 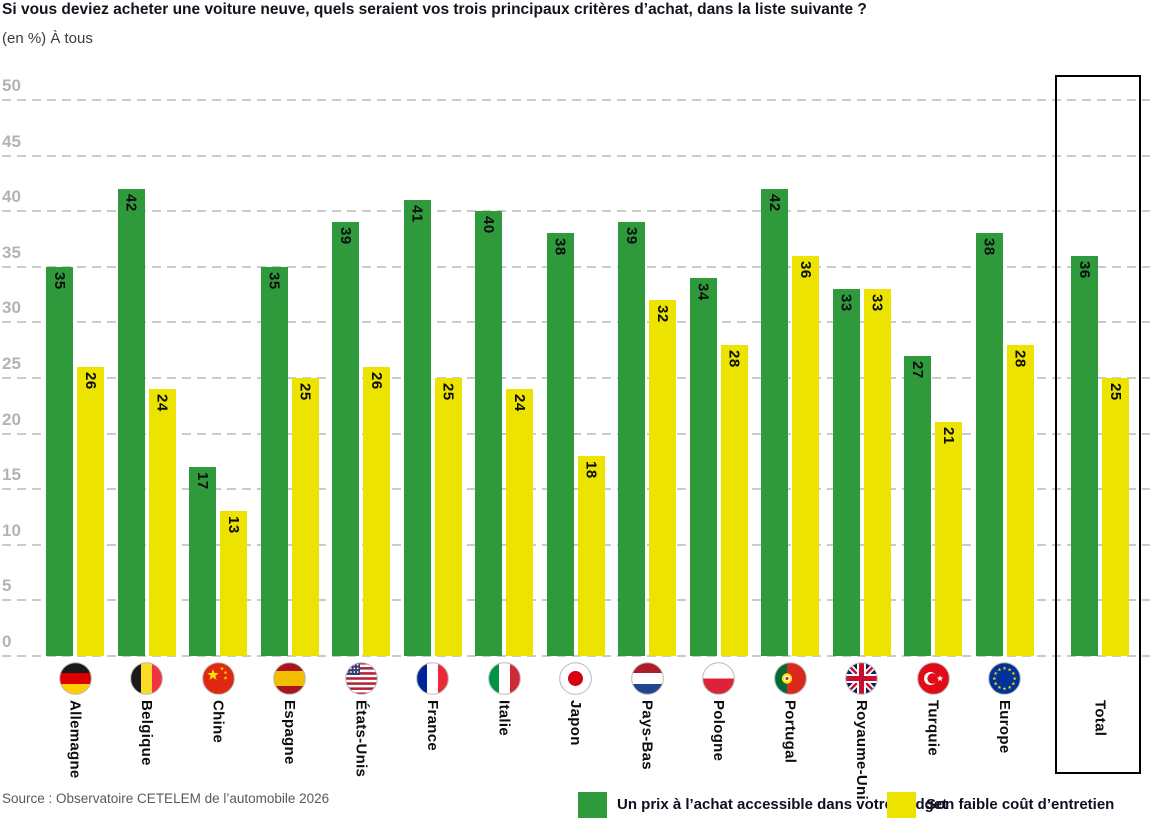 What do you see at coordinates (11, 308) in the screenshot?
I see `y-tick-label-30: 30` at bounding box center [11, 308].